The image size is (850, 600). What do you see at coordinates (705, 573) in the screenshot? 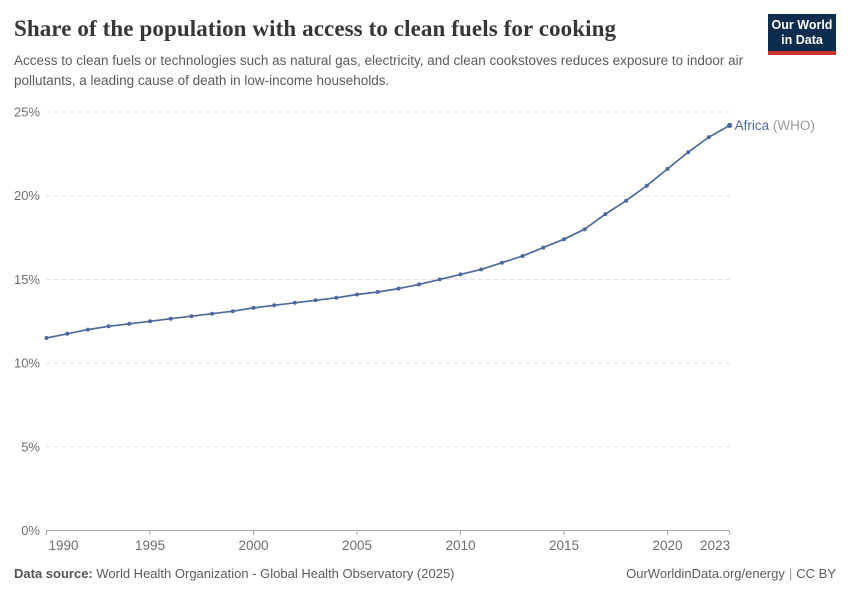
I see `owid-url-link: OurWorldinData.org/energy` at bounding box center [705, 573].